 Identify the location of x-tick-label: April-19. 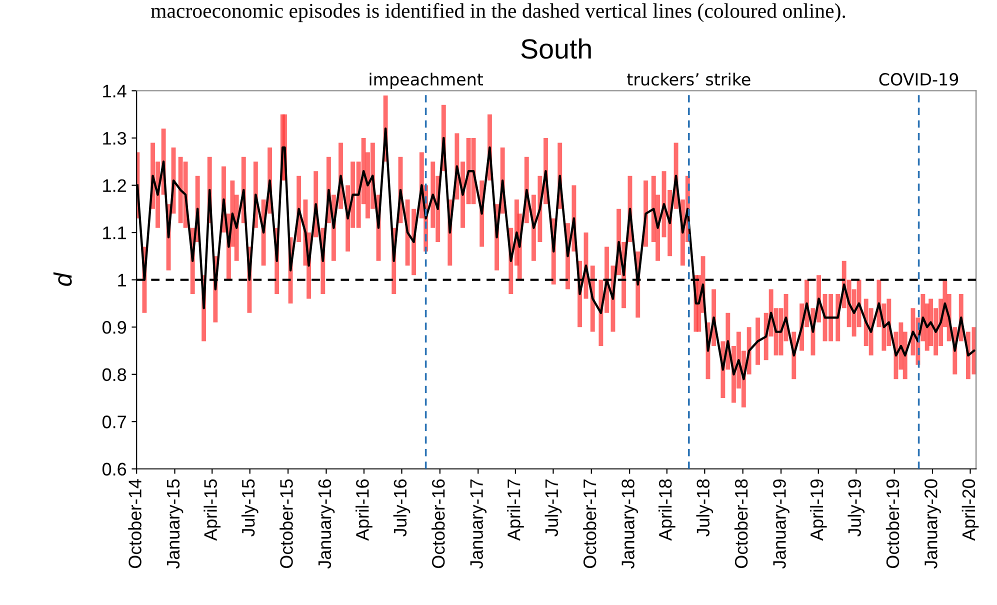
(818, 510).